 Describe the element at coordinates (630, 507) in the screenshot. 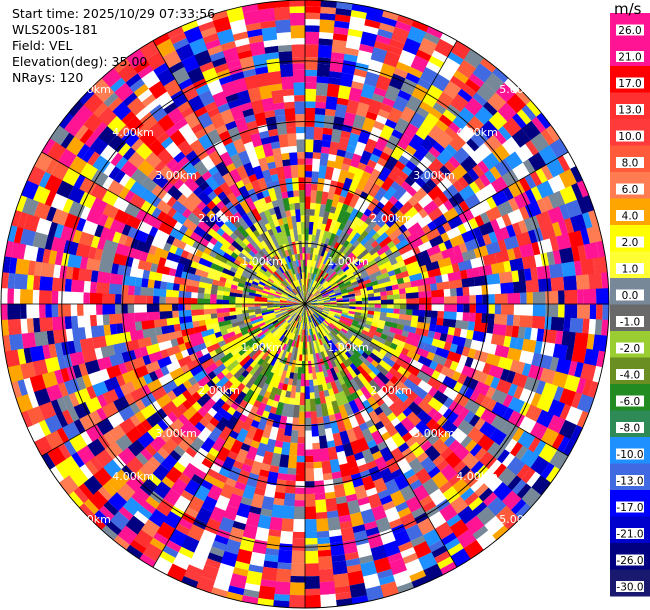

I see `colorbar-tick-background` at that location.